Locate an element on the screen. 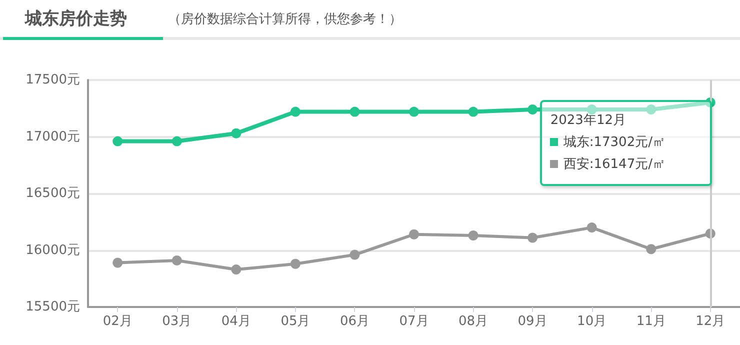 The width and height of the screenshot is (740, 345). x-tick-label: 10月 is located at coordinates (592, 321).